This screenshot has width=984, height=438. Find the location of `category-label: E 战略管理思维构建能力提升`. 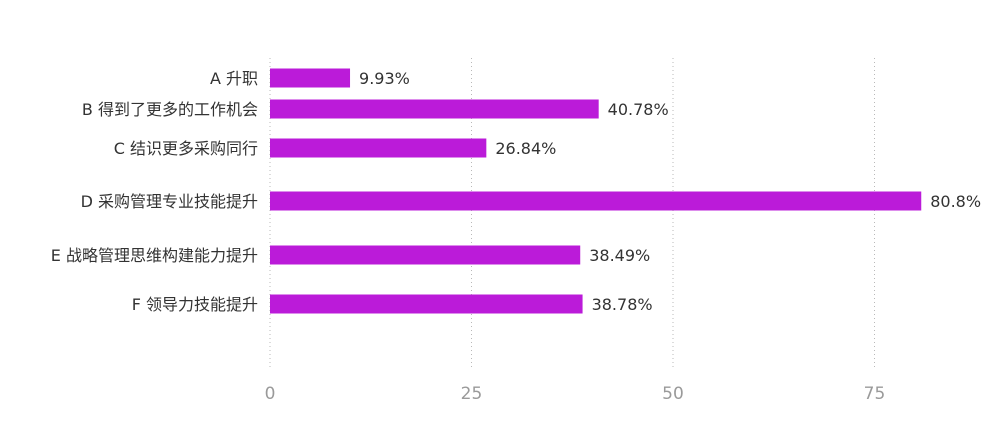

category-label: E 战略管理思维构建能力提升 is located at coordinates (154, 255).